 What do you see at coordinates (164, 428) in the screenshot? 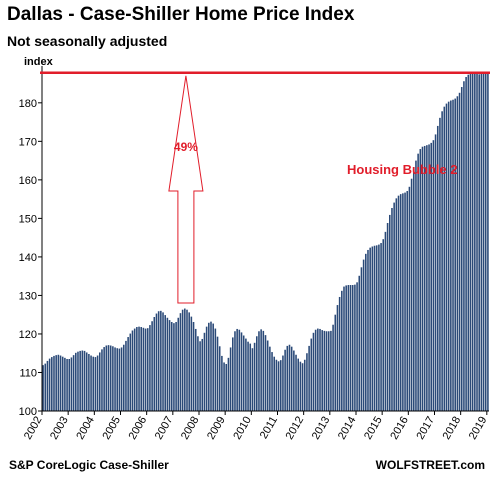
I see `x-tick-label: 2007` at bounding box center [164, 428].